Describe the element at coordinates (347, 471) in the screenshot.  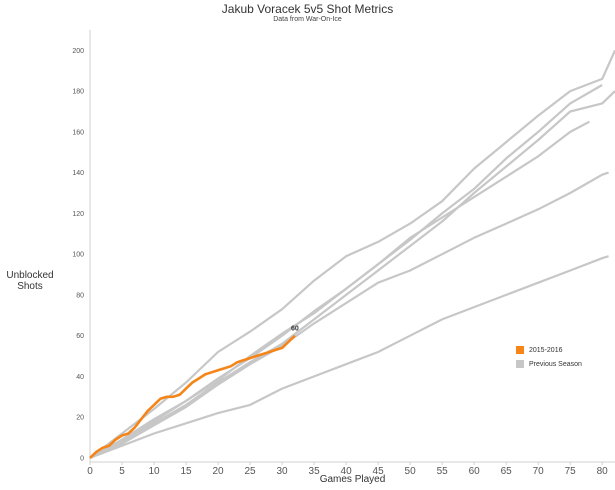
I see `x-tick-label: 40` at that location.